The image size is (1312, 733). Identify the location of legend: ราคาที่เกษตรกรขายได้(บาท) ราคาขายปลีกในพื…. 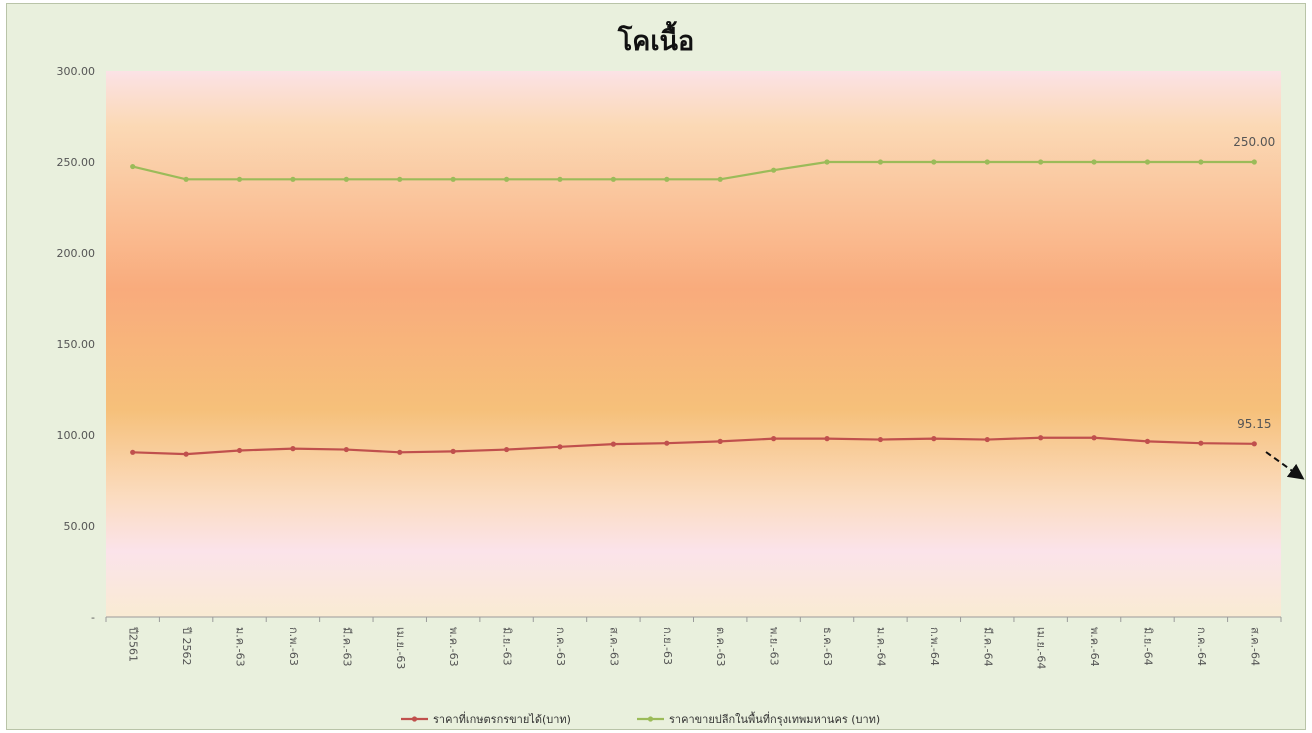
(640, 718).